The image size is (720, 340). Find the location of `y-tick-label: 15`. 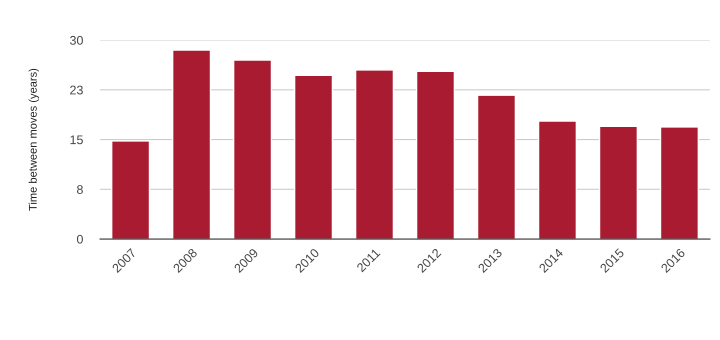

y-tick-label: 15 is located at coordinates (76, 140).